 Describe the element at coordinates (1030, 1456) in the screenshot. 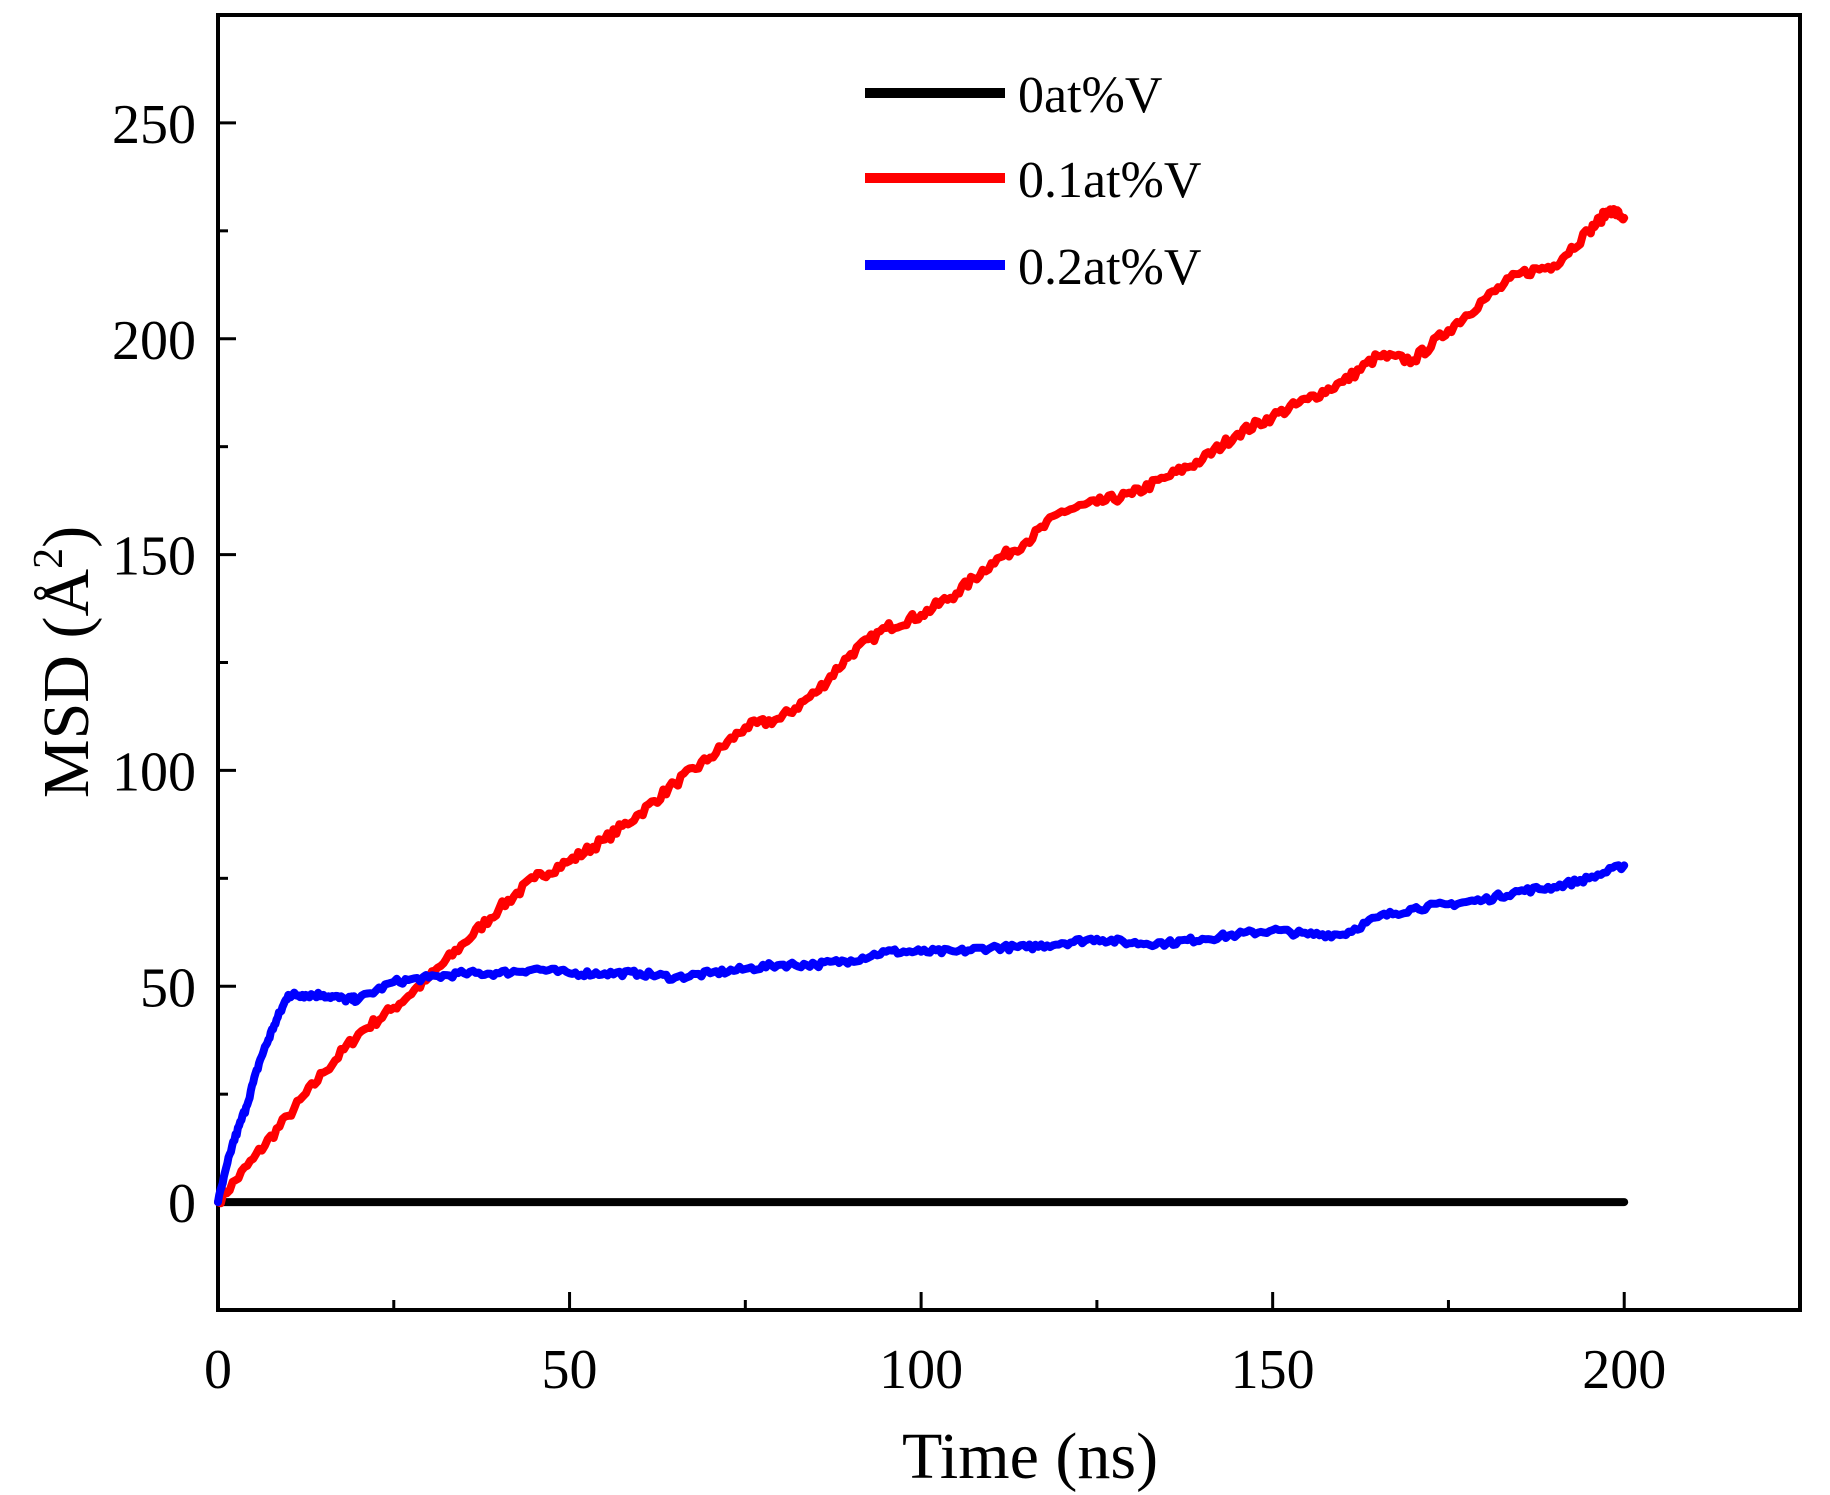

I see `x-axis-label: Time (ns)` at that location.